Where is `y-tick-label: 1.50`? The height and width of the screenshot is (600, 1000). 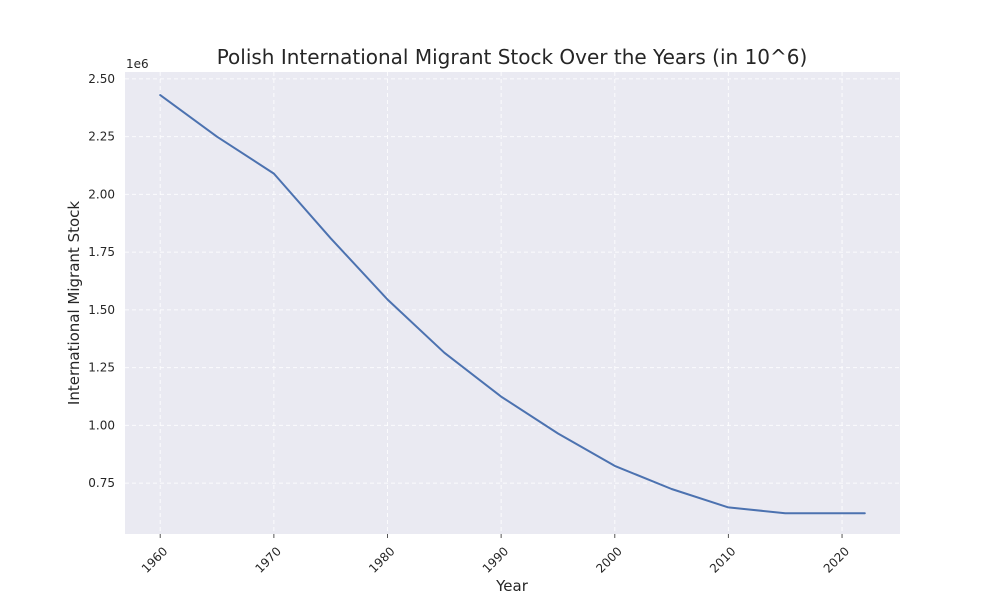 y-tick-label: 1.50 is located at coordinates (101, 310).